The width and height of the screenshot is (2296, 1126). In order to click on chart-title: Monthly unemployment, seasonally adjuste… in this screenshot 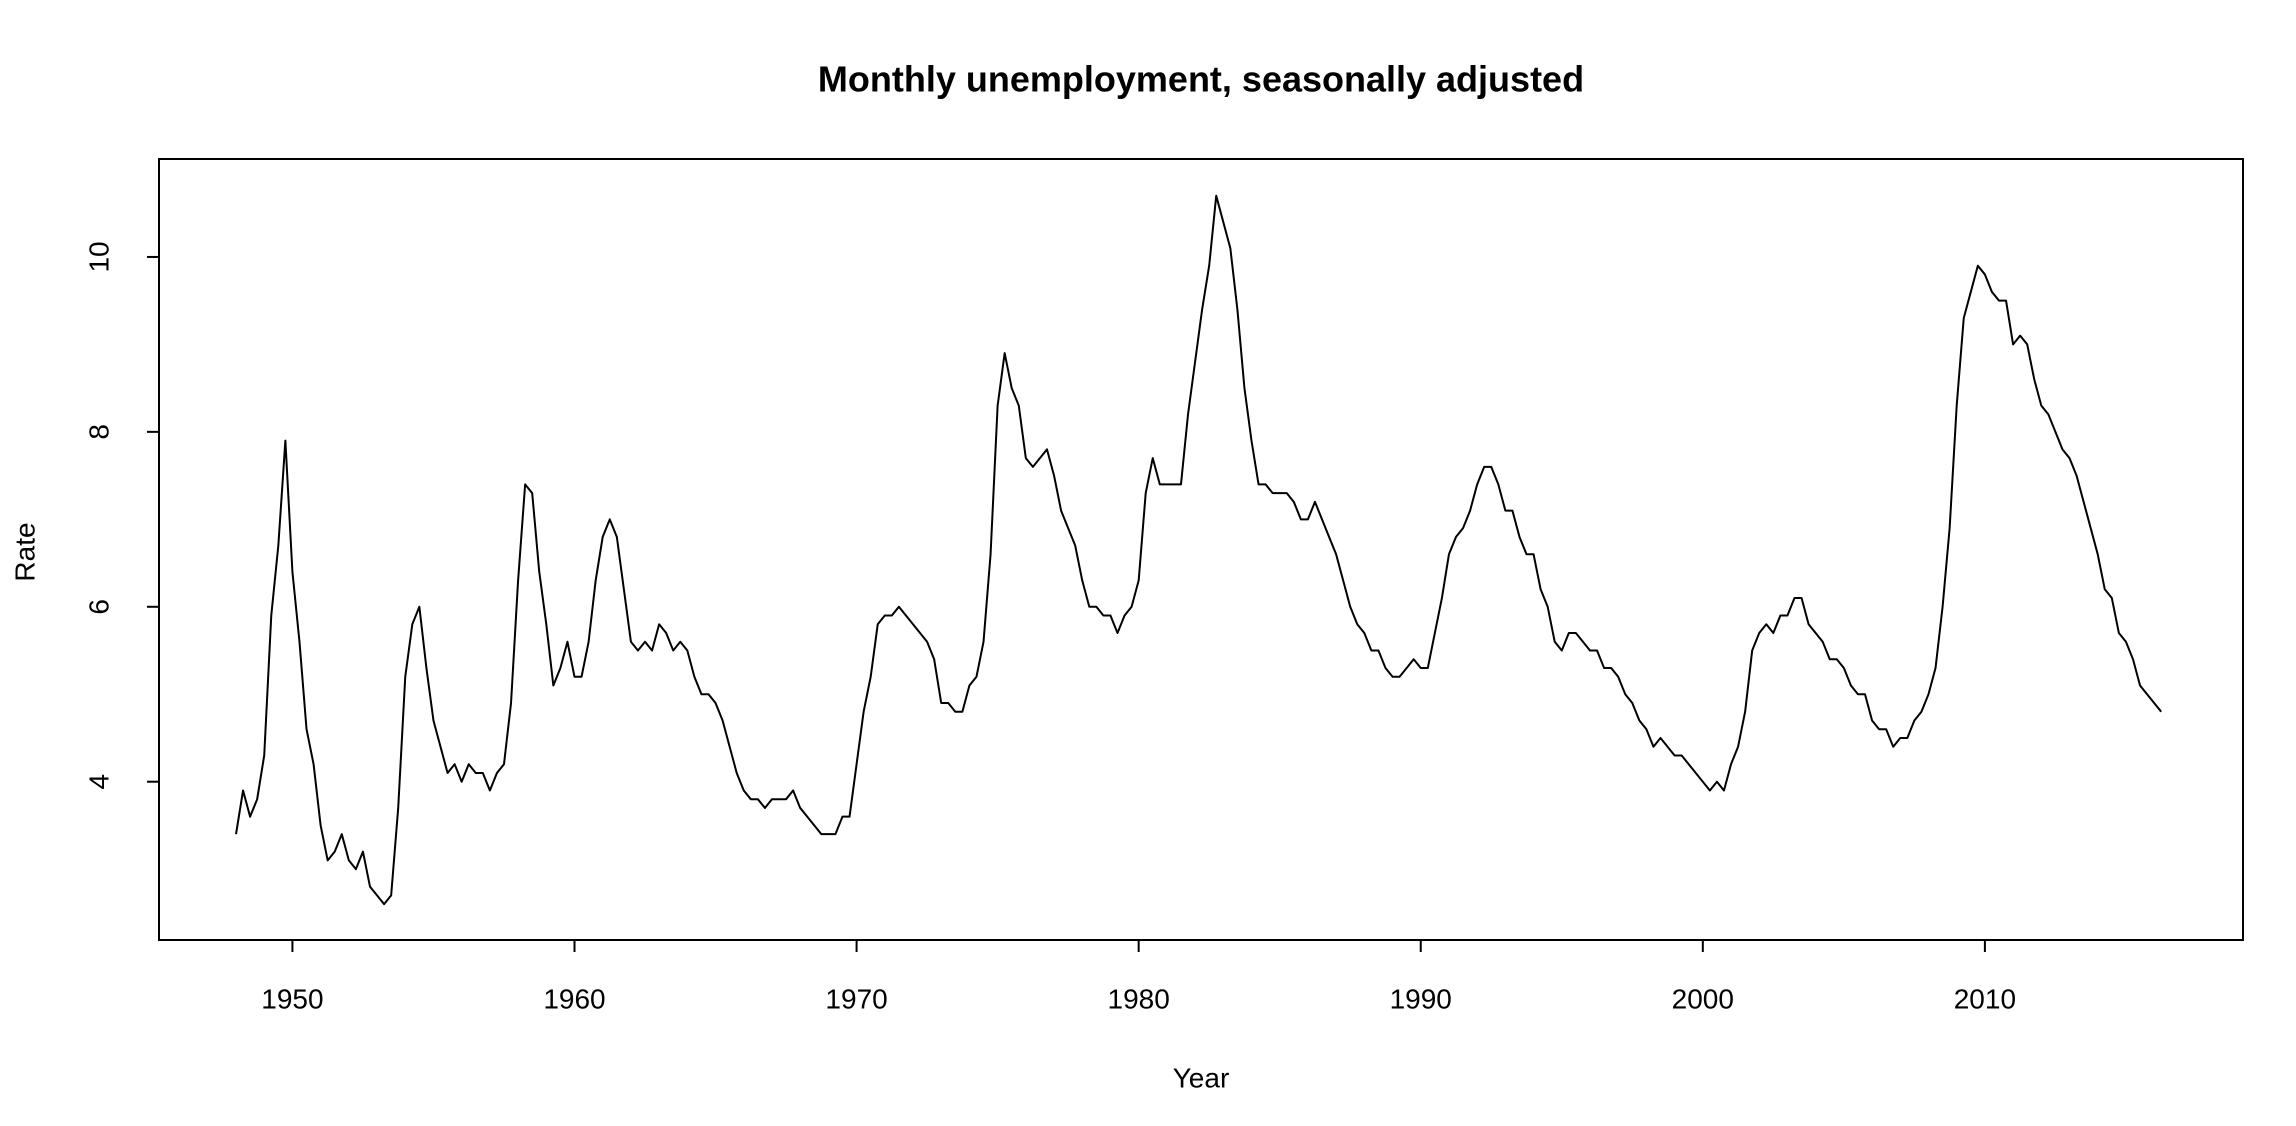, I will do `click(1201, 79)`.